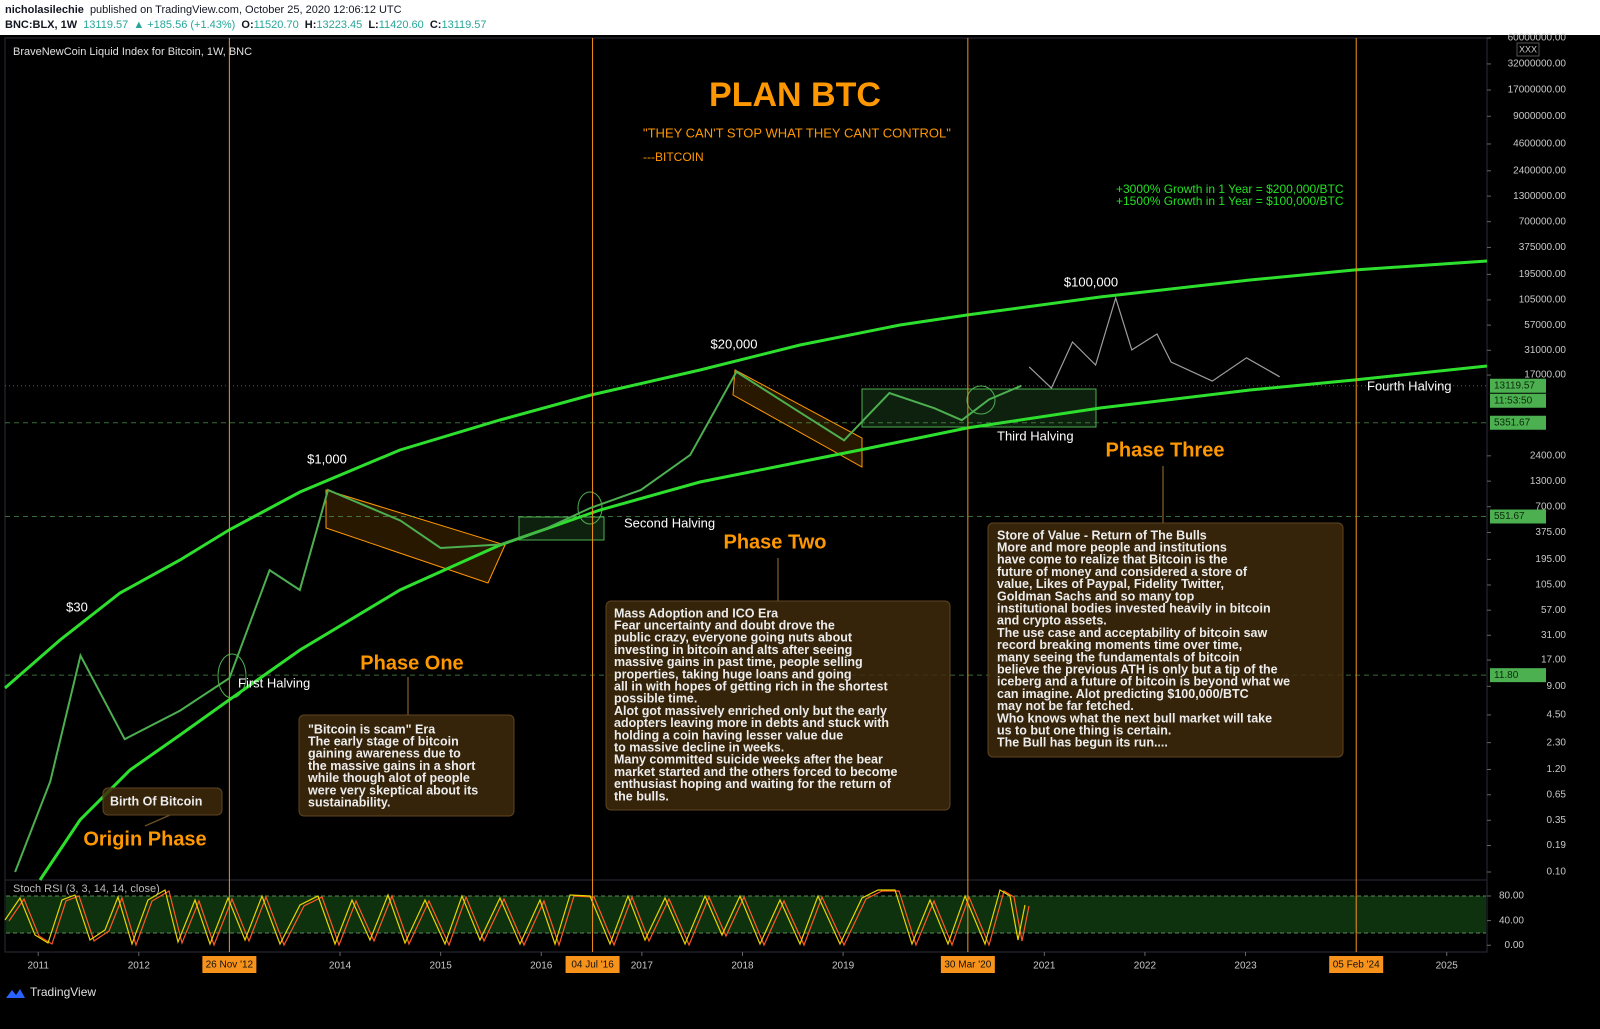 The width and height of the screenshot is (1600, 1029). I want to click on phase-title: Phase Two, so click(775, 542).